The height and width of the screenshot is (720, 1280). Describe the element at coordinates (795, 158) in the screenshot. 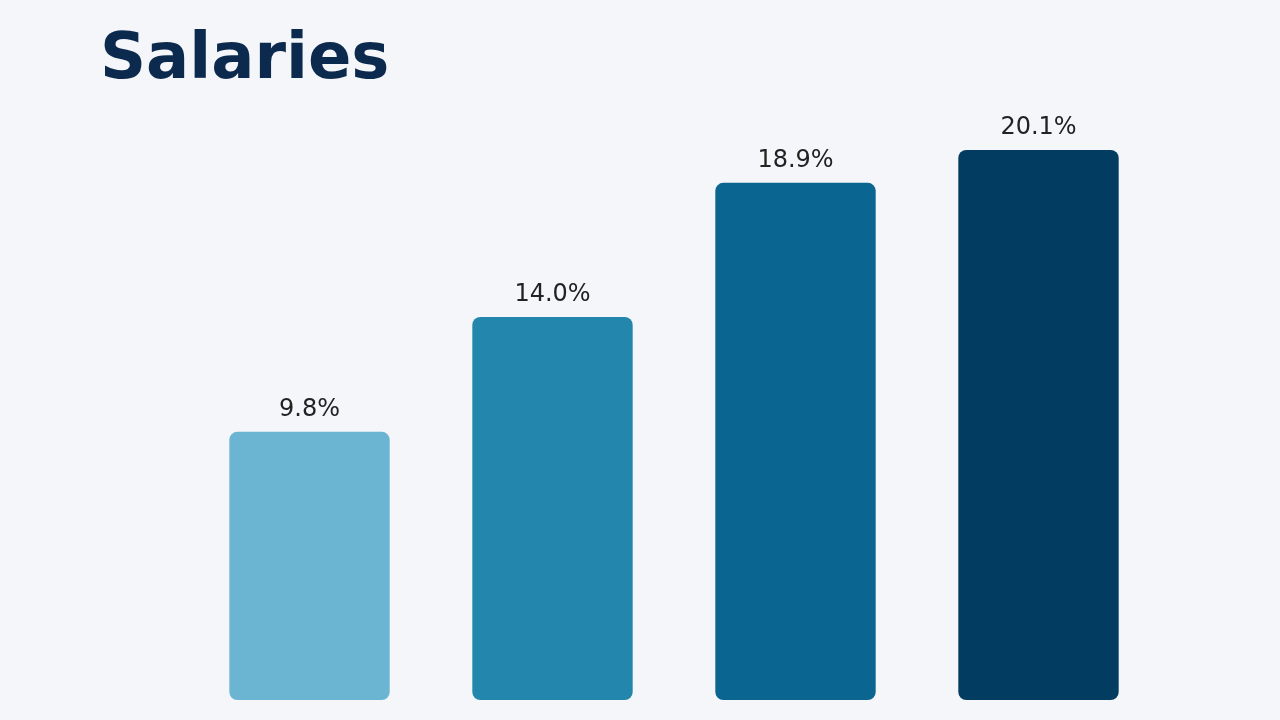

I see `data-label: 18.9%` at that location.